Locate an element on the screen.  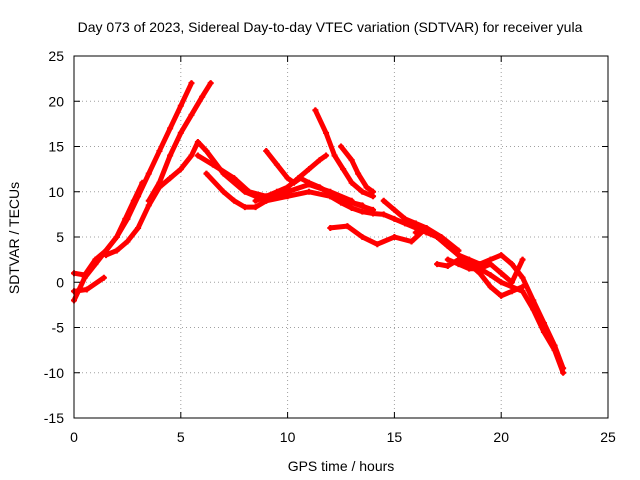
series-arc-e is located at coordinates (186, 198).